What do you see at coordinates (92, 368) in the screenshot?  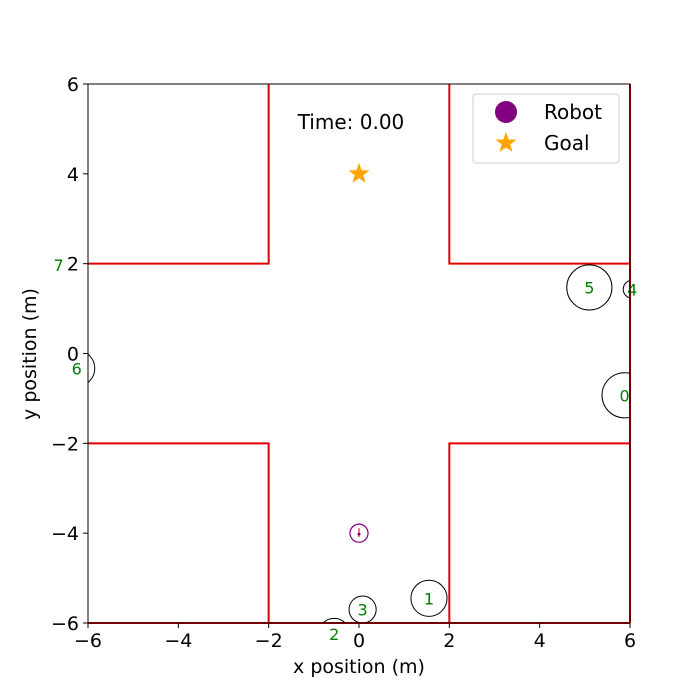 I see `human-6-circle` at bounding box center [92, 368].